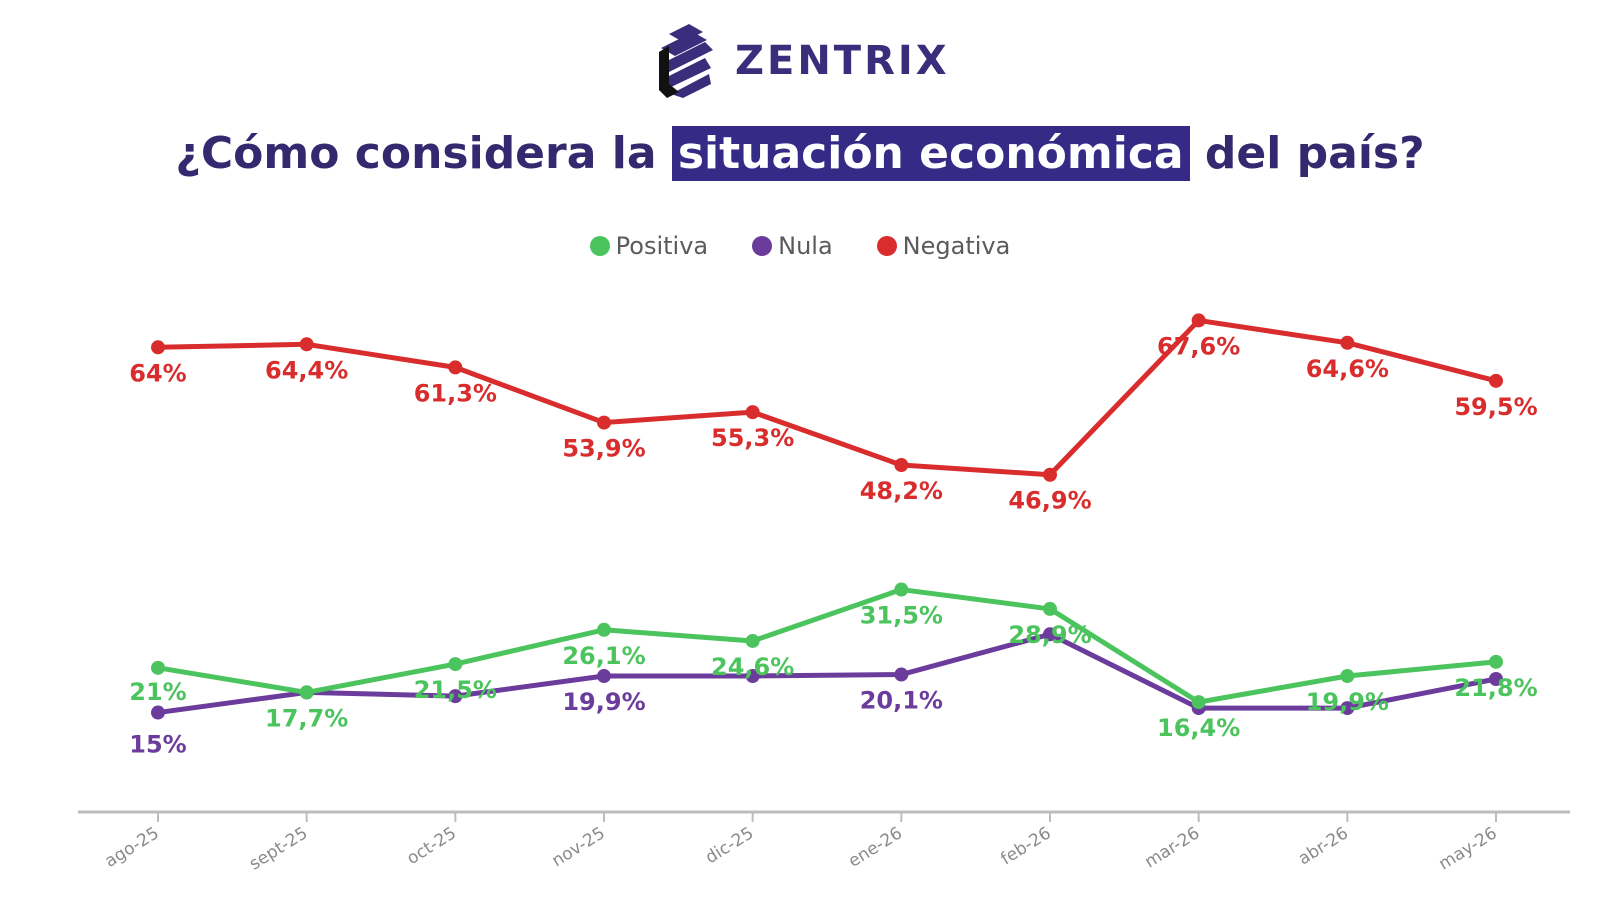 This screenshot has height=900, width=1600. Describe the element at coordinates (662, 246) in the screenshot. I see `legend-label-positiva: Positiva` at that location.